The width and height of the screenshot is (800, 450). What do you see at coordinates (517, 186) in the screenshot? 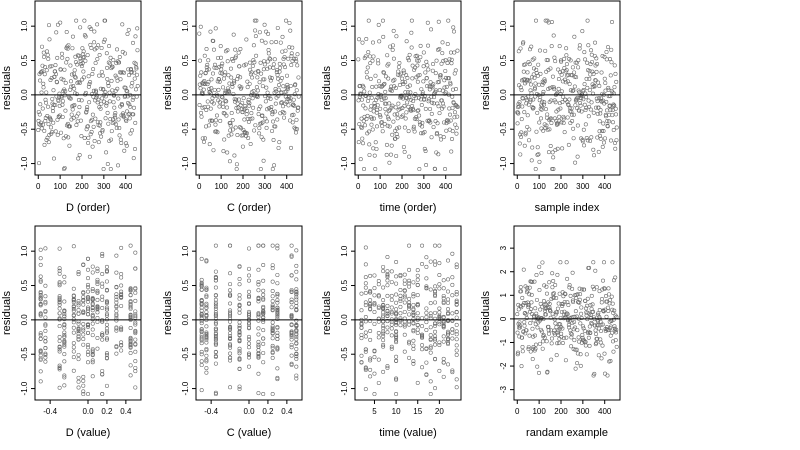
I see `x-tick-label: 0` at bounding box center [517, 186].